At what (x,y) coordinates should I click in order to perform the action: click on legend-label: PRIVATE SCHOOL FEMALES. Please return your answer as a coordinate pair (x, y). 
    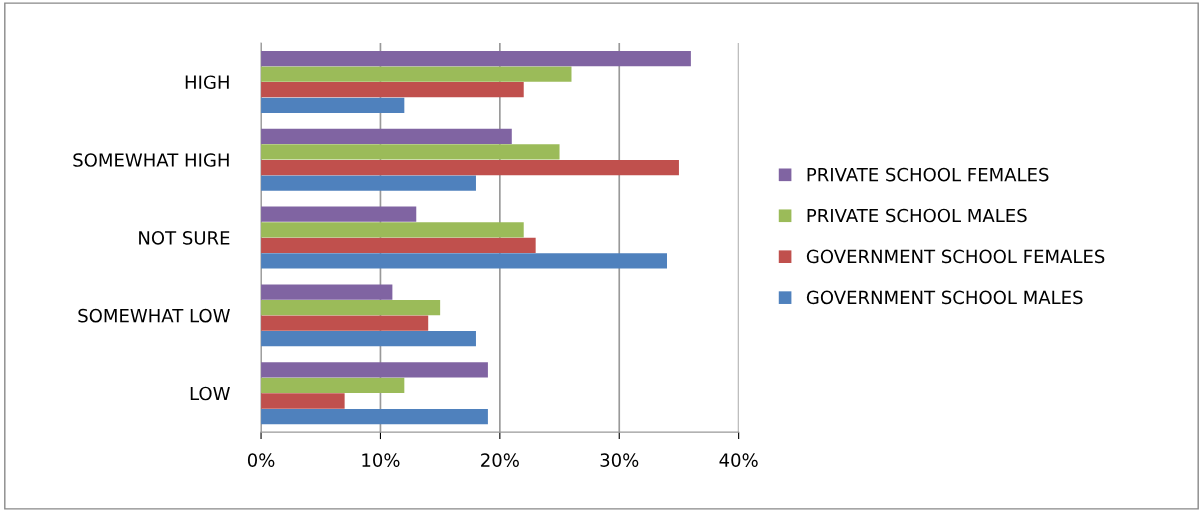
    Looking at the image, I should click on (928, 174).